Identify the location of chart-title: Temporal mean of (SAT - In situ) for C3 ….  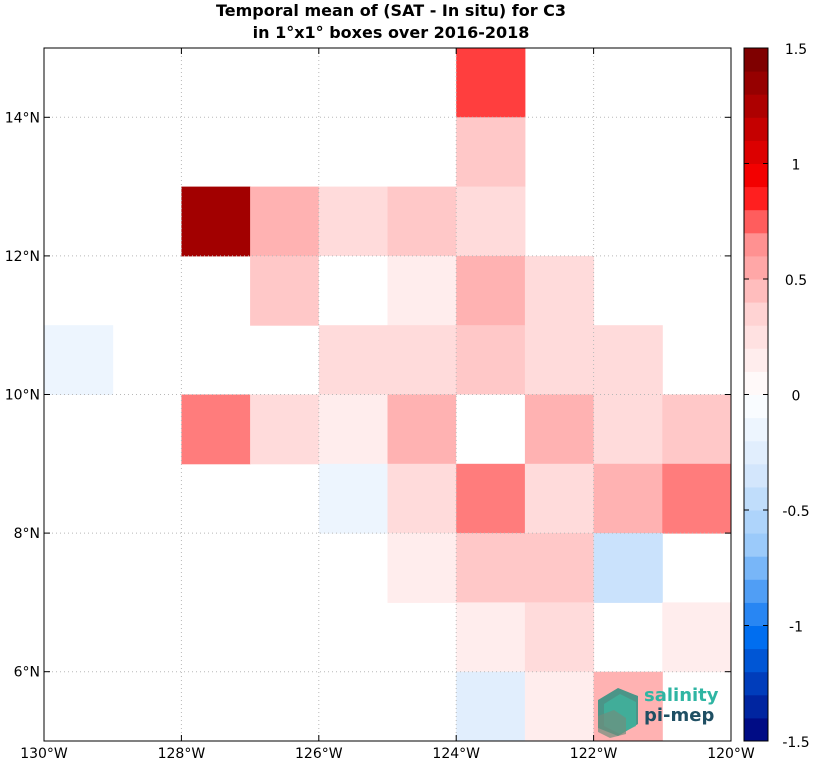
(391, 22).